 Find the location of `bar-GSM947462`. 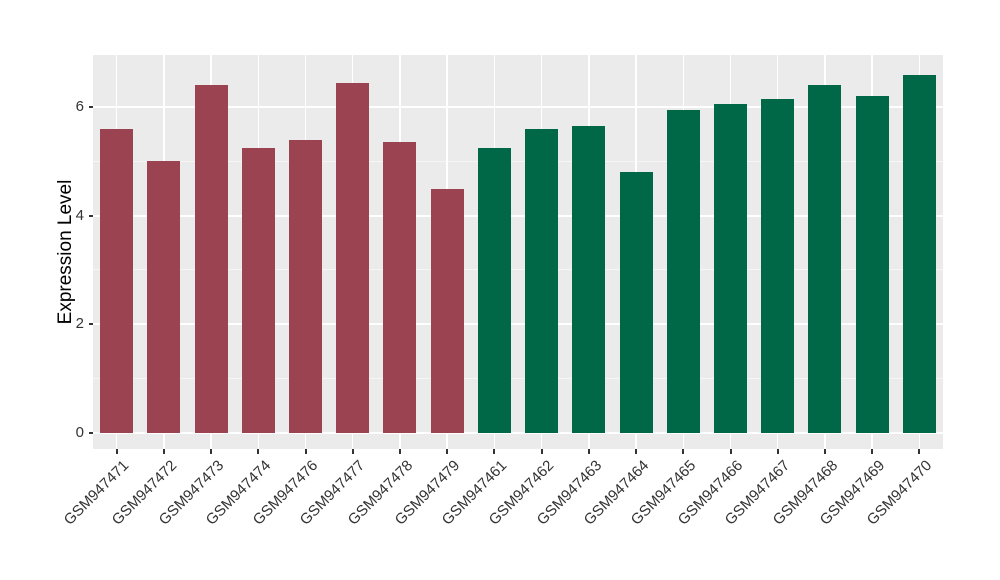

bar-GSM947462 is located at coordinates (542, 280).